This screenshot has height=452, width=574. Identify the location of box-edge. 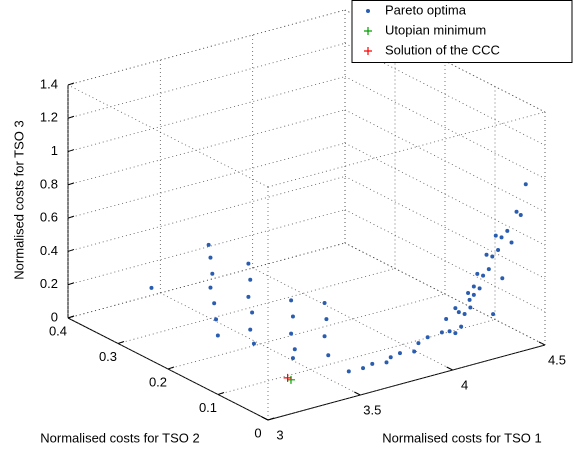
(406, 149).